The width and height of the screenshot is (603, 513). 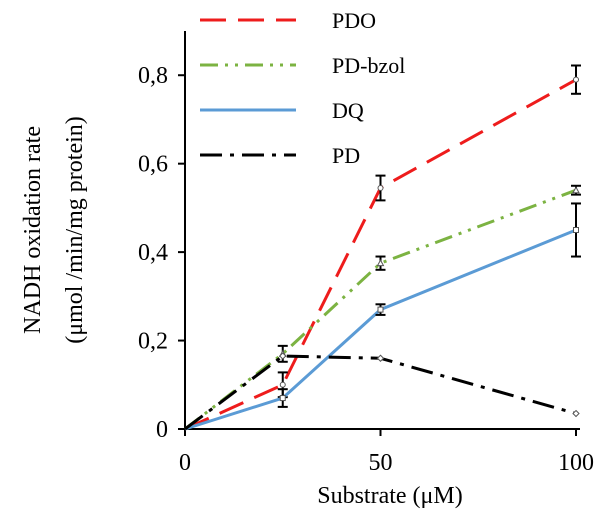 I want to click on legend-label: PDO, so click(x=354, y=20).